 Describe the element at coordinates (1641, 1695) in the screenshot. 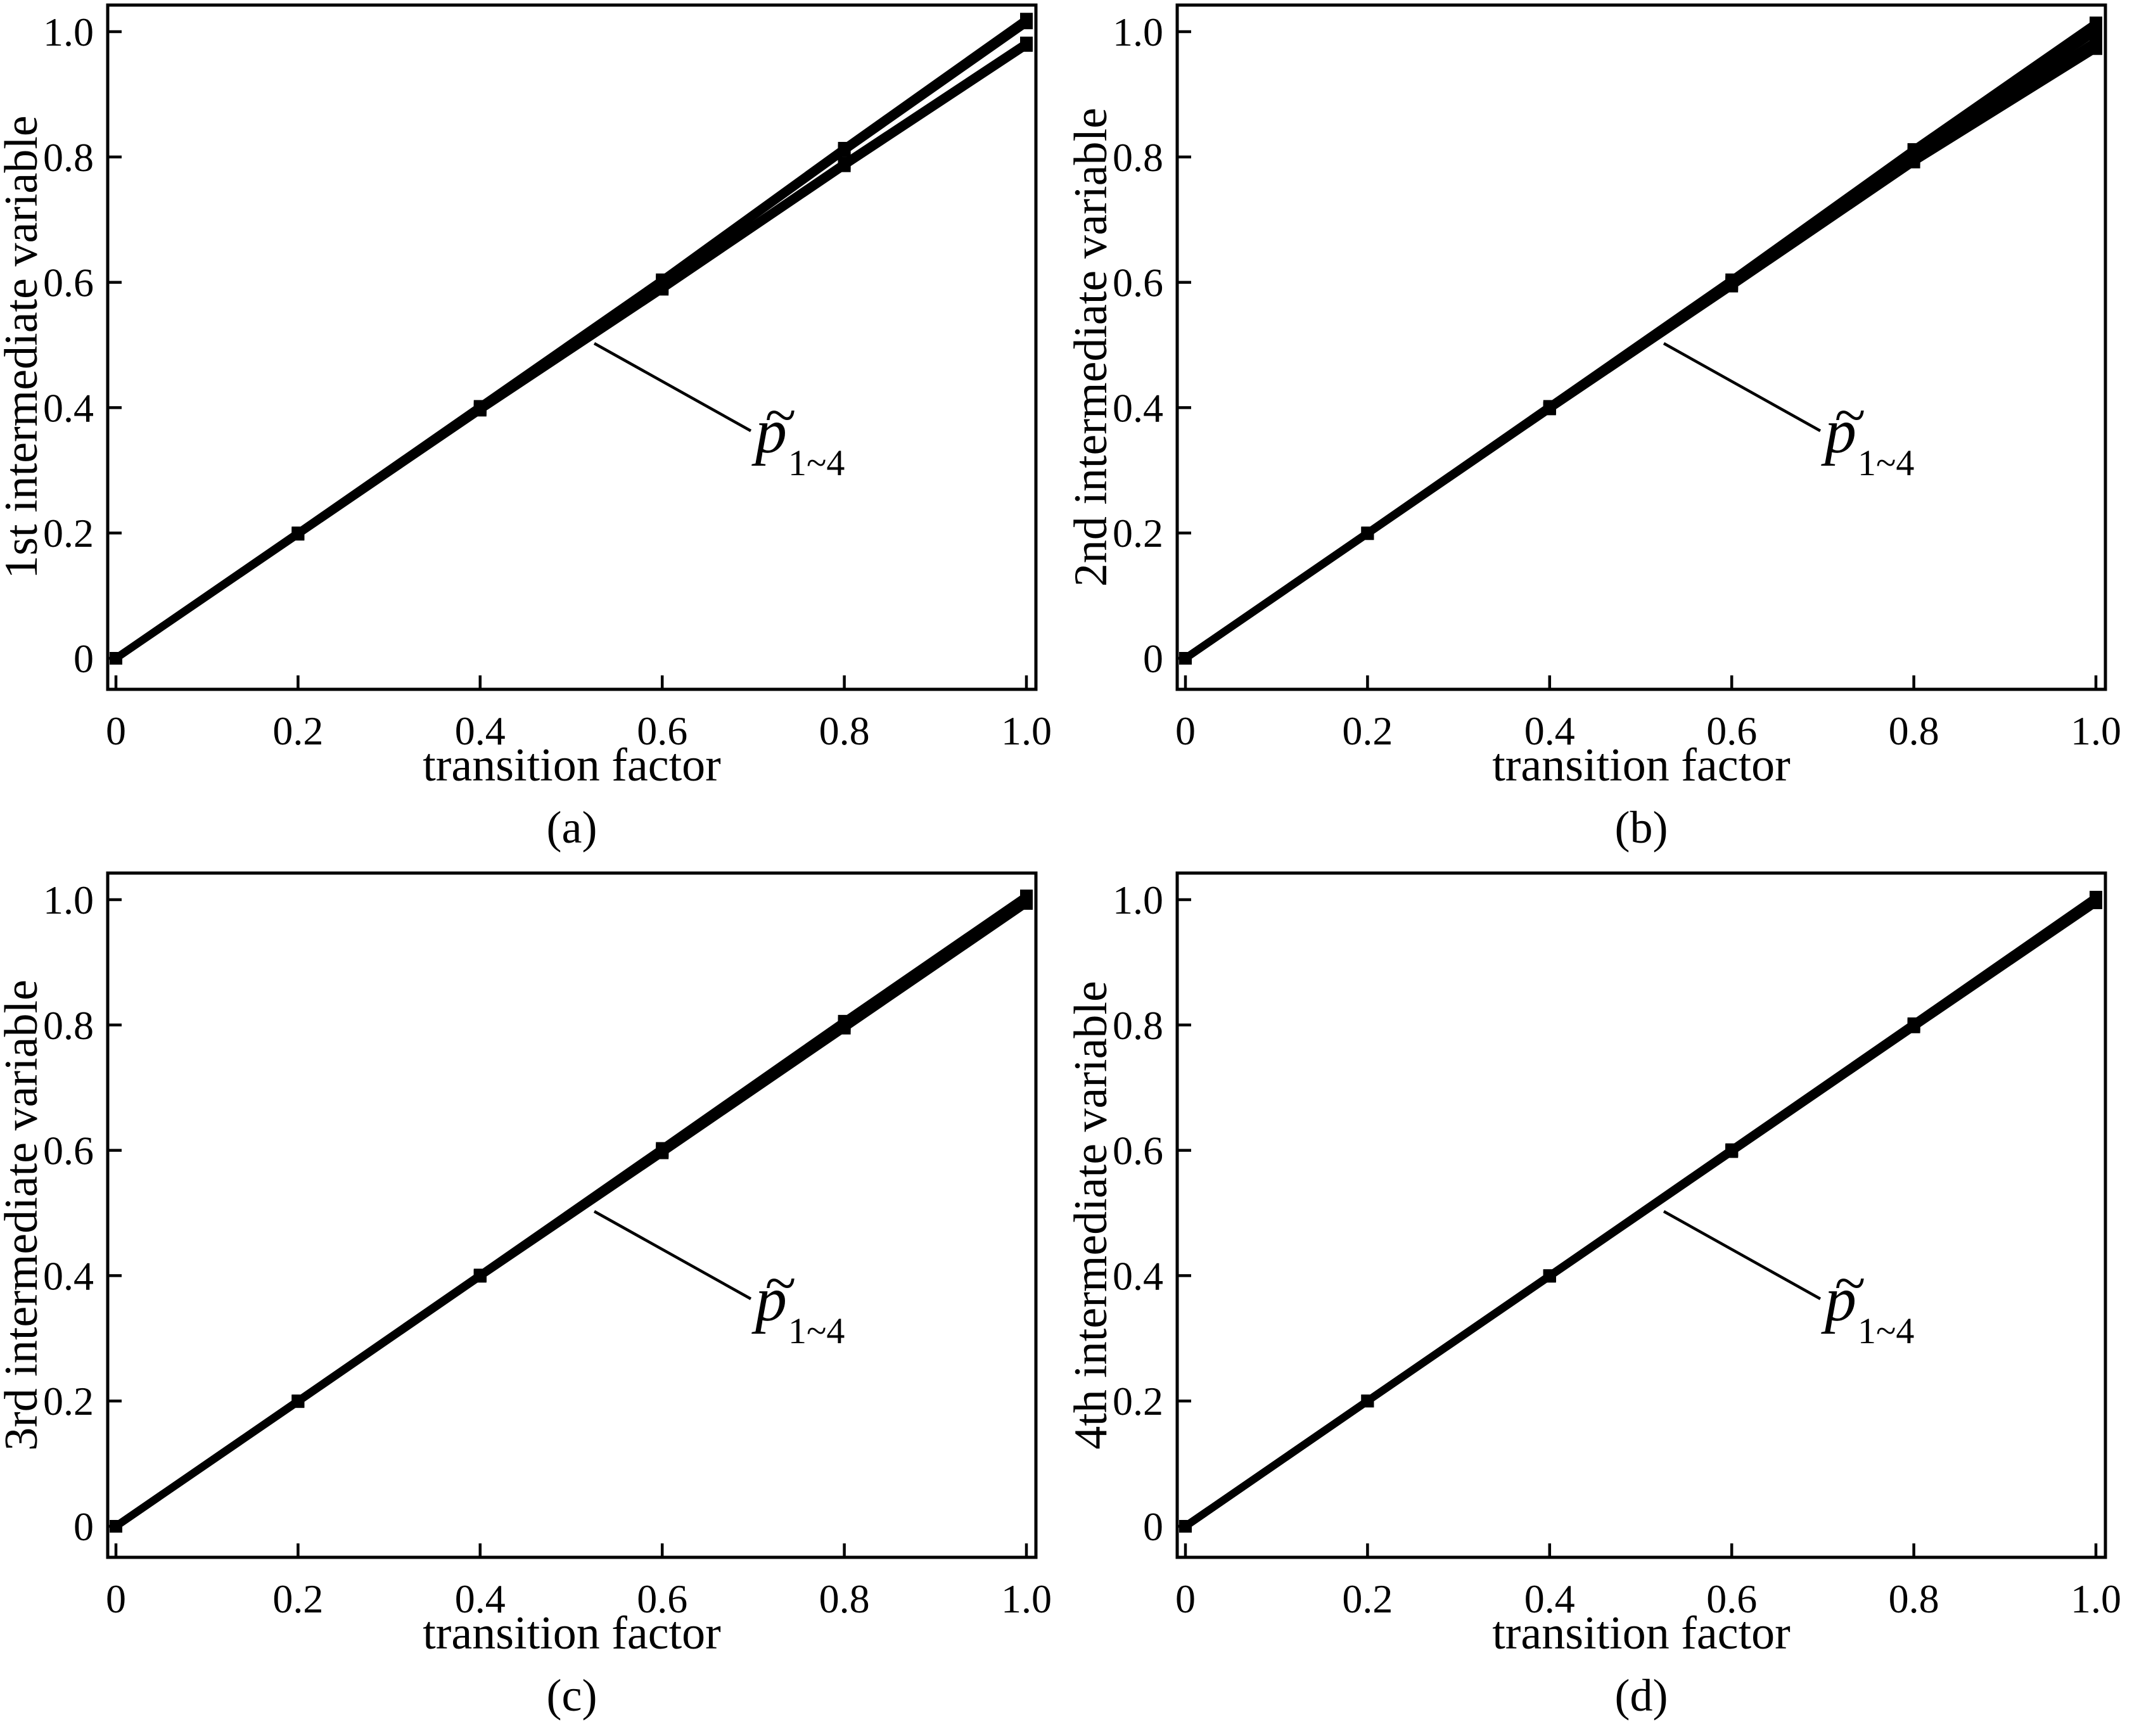

I see `subplot-caption: (d)` at that location.